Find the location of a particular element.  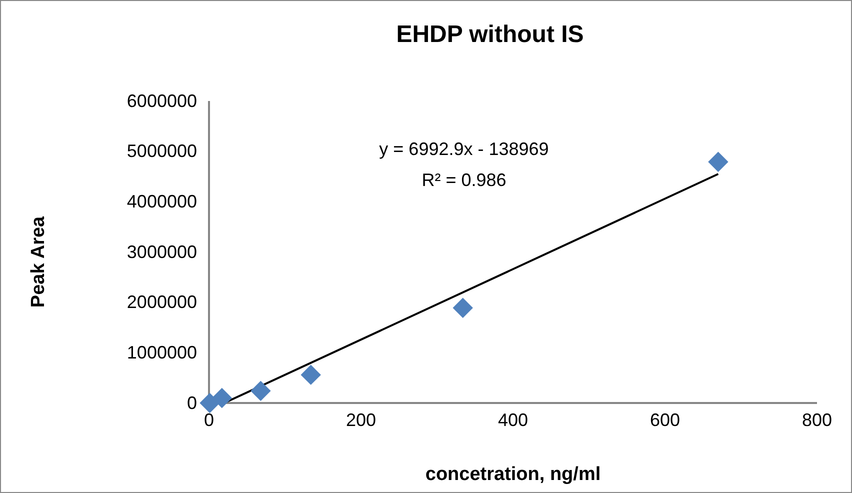

x-tick-label: 600 is located at coordinates (665, 420).